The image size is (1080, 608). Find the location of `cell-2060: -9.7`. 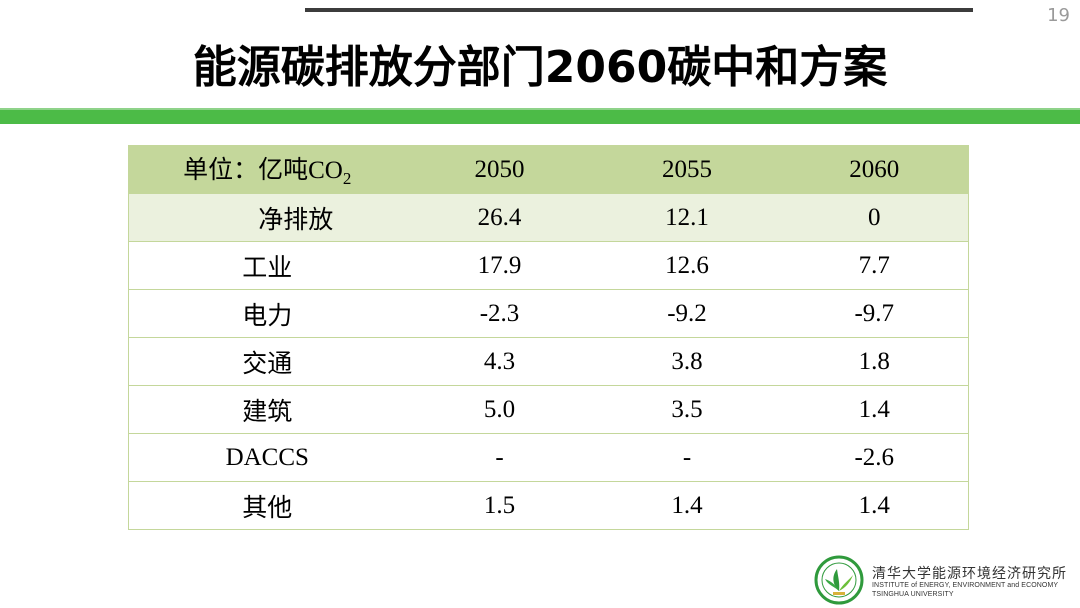

cell-2060: -9.7 is located at coordinates (874, 313).